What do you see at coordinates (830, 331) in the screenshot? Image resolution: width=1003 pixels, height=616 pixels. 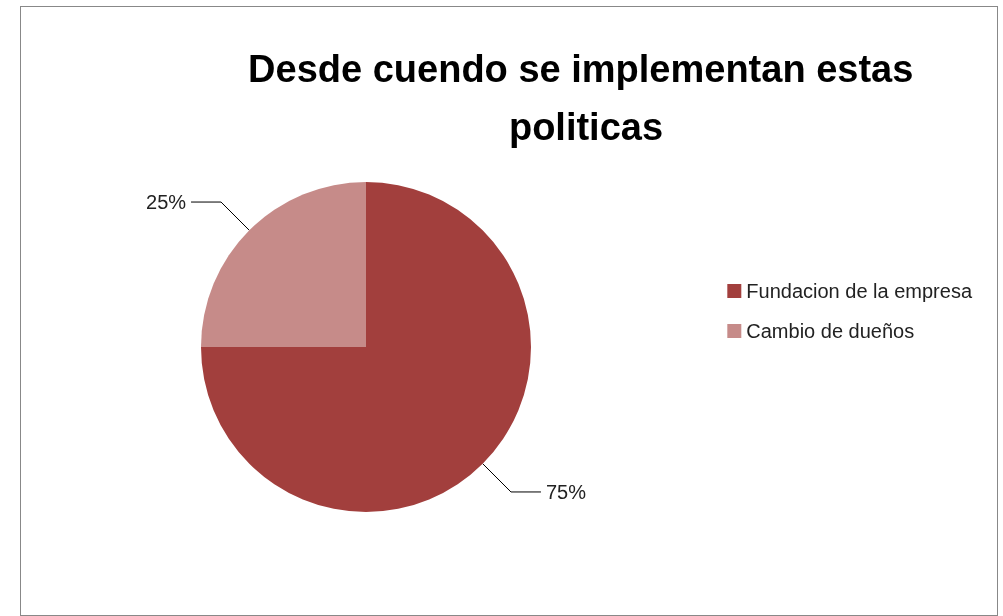 I see `legend-label: Cambio de dueños` at bounding box center [830, 331].